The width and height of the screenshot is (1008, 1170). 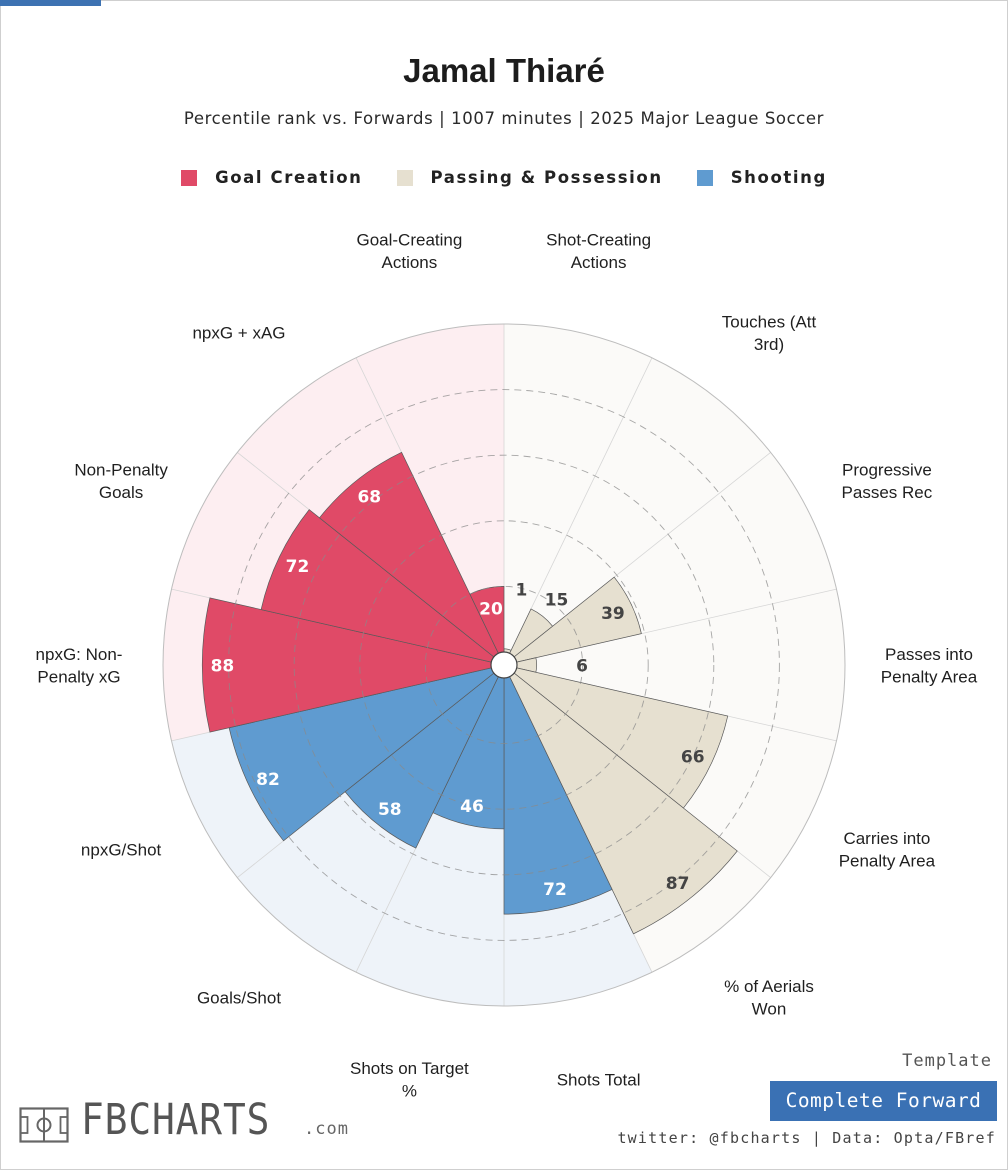 I want to click on template-label: Template, so click(x=947, y=1061).